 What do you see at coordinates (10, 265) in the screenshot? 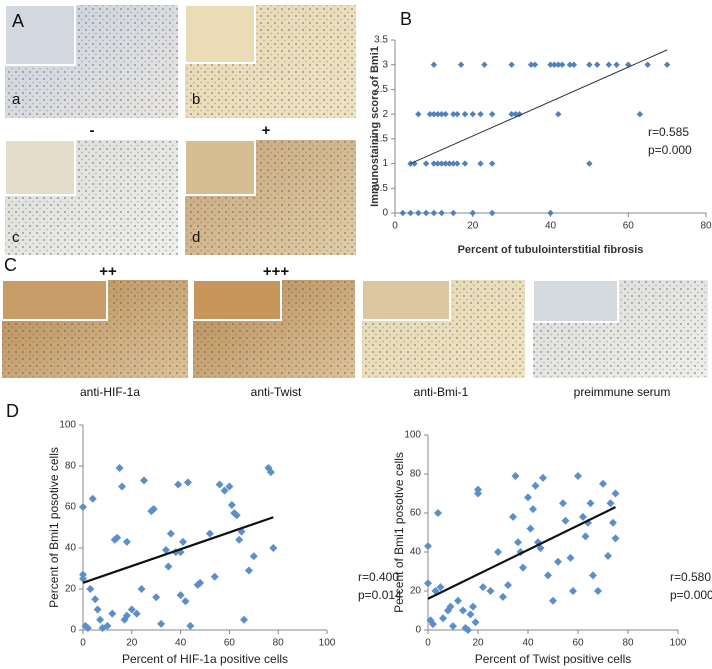
I see `panel-label: C` at bounding box center [10, 265].